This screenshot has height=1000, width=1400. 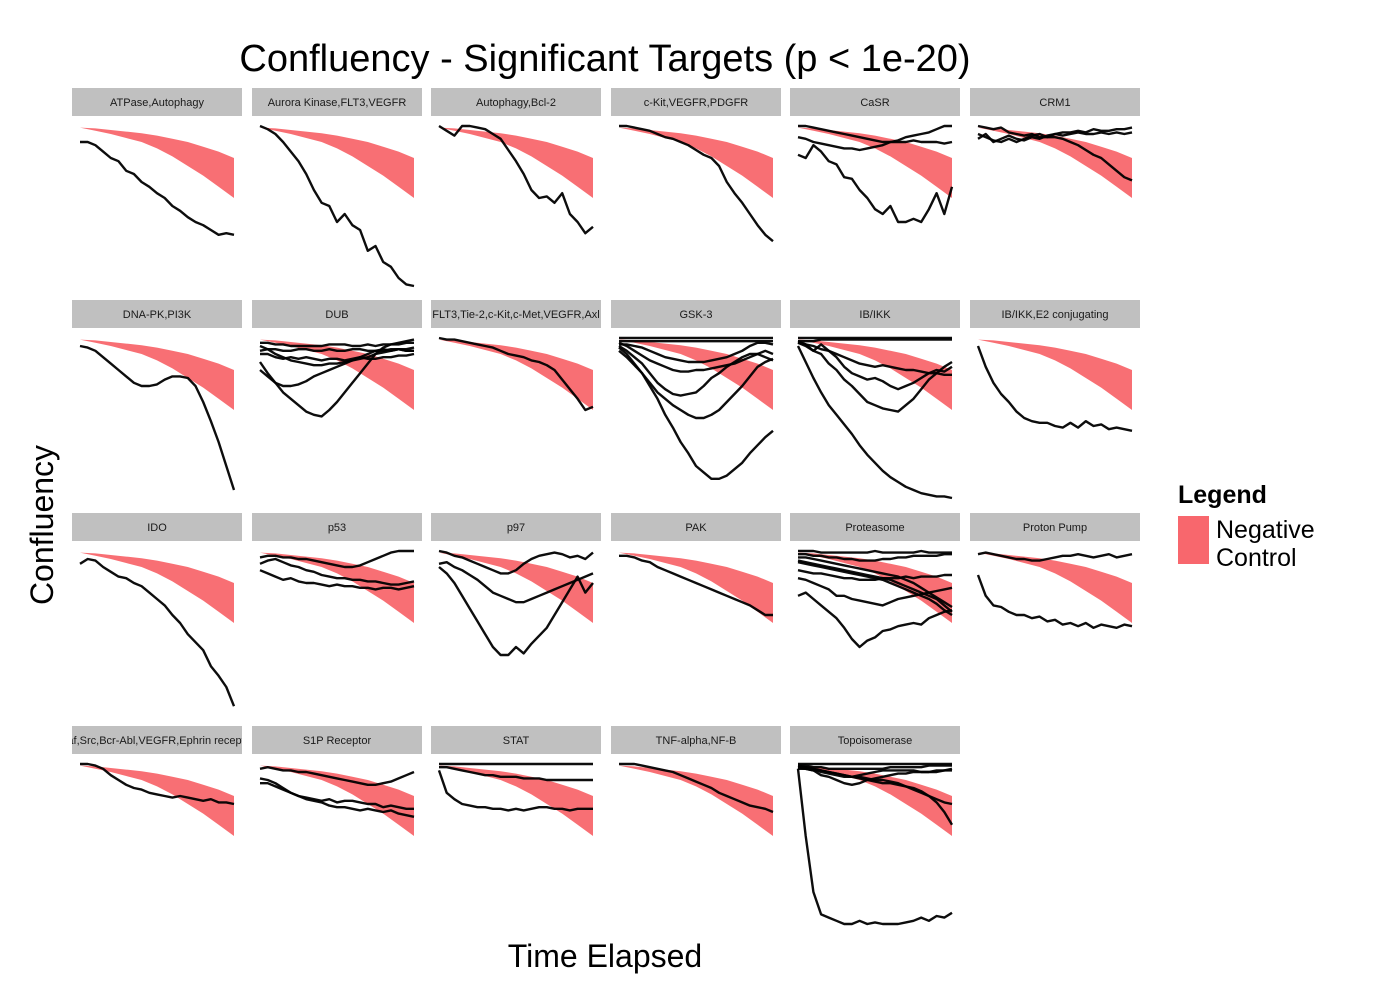 I want to click on facet-strip-label: STAT, so click(x=516, y=741).